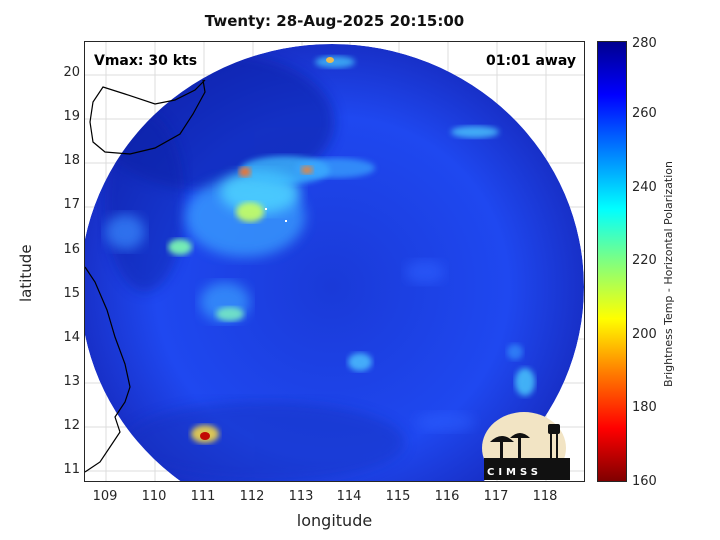 This screenshot has width=720, height=540. Describe the element at coordinates (71, 204) in the screenshot. I see `y-tick-17: 17` at that location.